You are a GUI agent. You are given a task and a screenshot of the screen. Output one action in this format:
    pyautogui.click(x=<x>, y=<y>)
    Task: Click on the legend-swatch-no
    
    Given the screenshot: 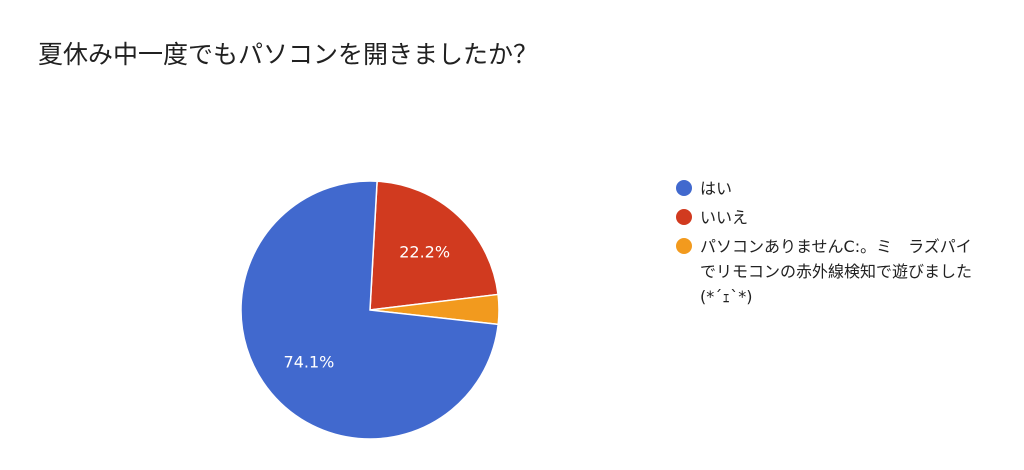 What is the action you would take?
    pyautogui.click(x=684, y=217)
    